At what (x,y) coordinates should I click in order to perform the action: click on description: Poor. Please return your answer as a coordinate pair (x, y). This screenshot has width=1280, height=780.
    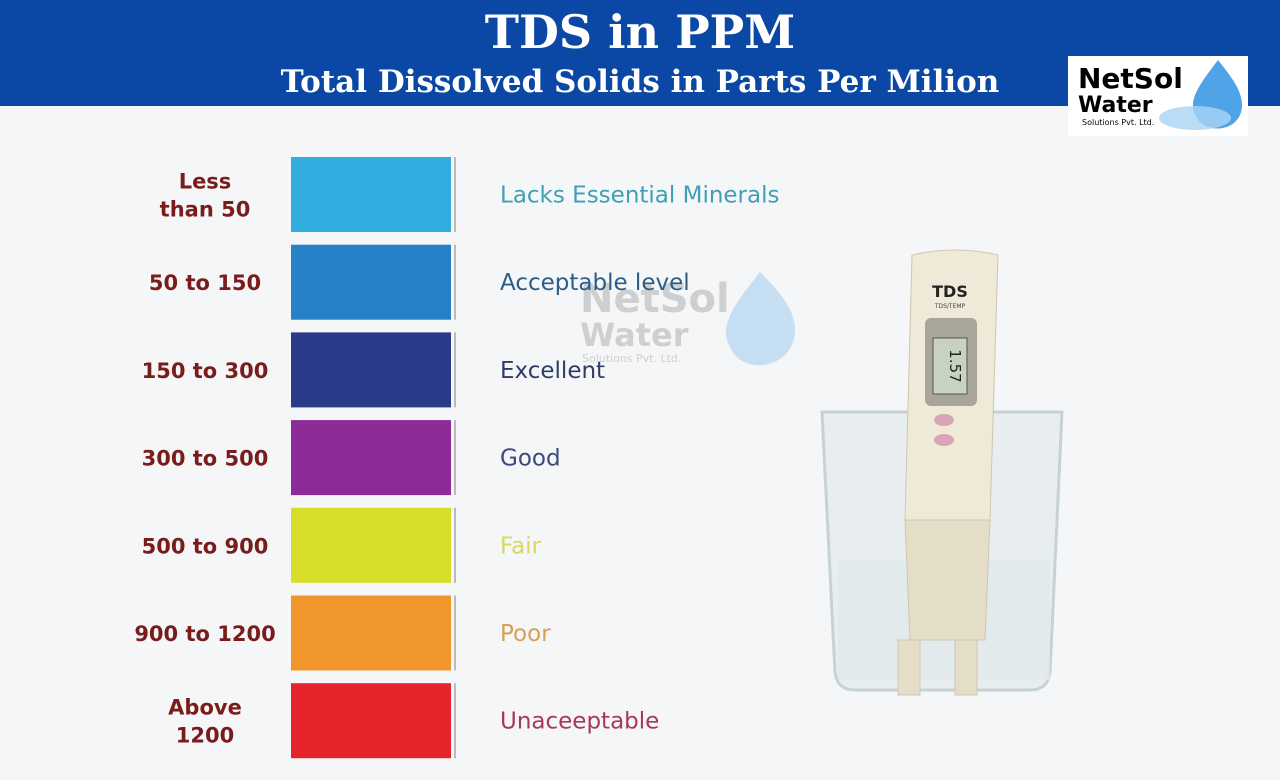
    Looking at the image, I should click on (525, 634).